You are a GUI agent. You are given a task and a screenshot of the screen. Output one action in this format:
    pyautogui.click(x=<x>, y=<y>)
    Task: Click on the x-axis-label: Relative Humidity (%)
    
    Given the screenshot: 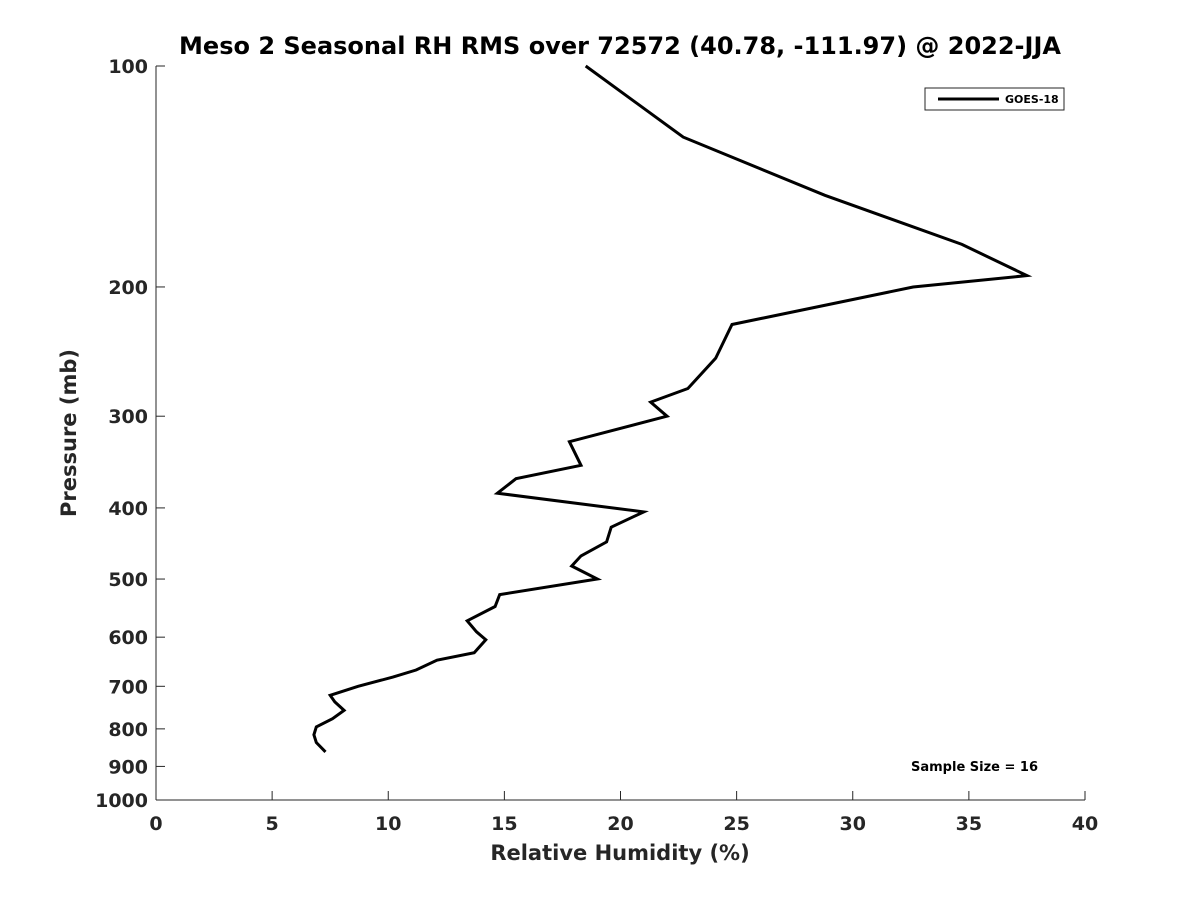 What is the action you would take?
    pyautogui.click(x=619, y=853)
    